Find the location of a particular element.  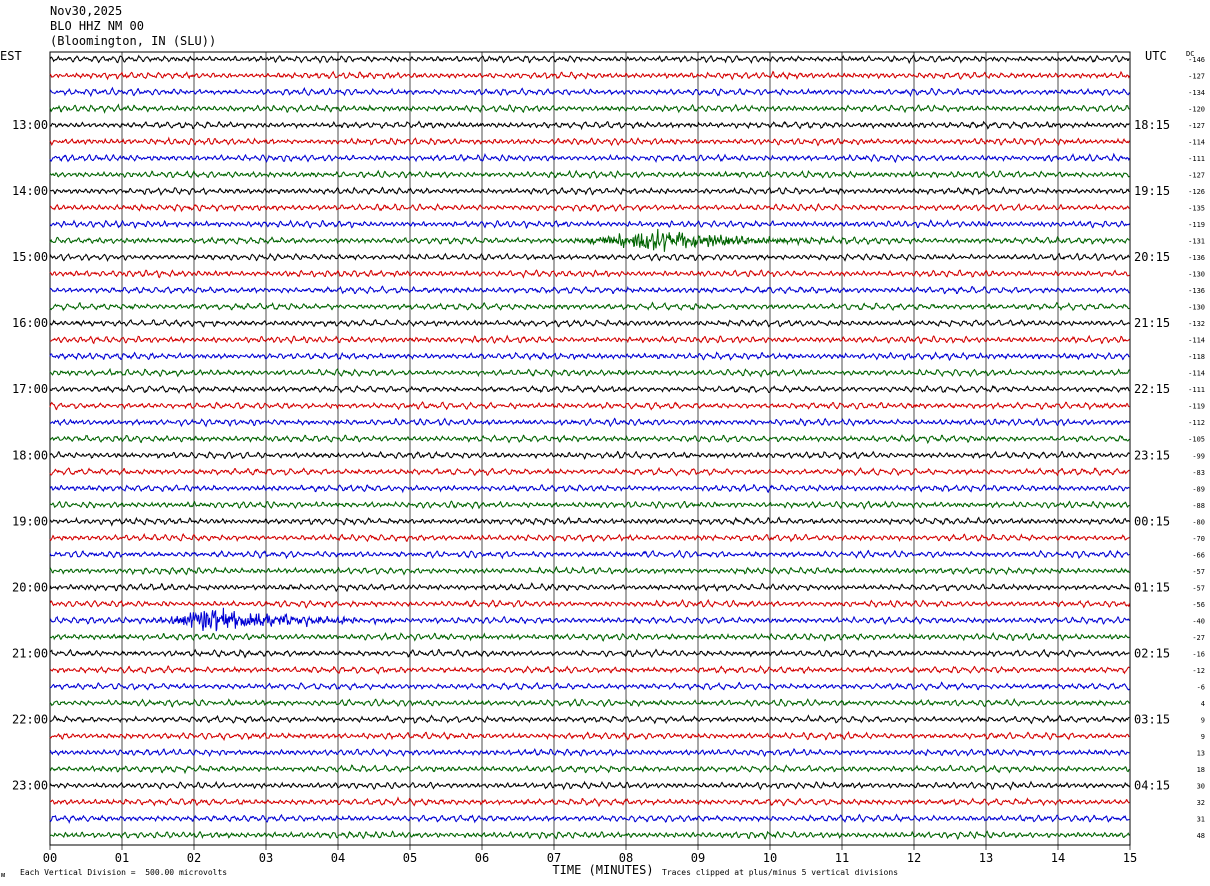

left-hour-label: 21:00 is located at coordinates (30, 653).